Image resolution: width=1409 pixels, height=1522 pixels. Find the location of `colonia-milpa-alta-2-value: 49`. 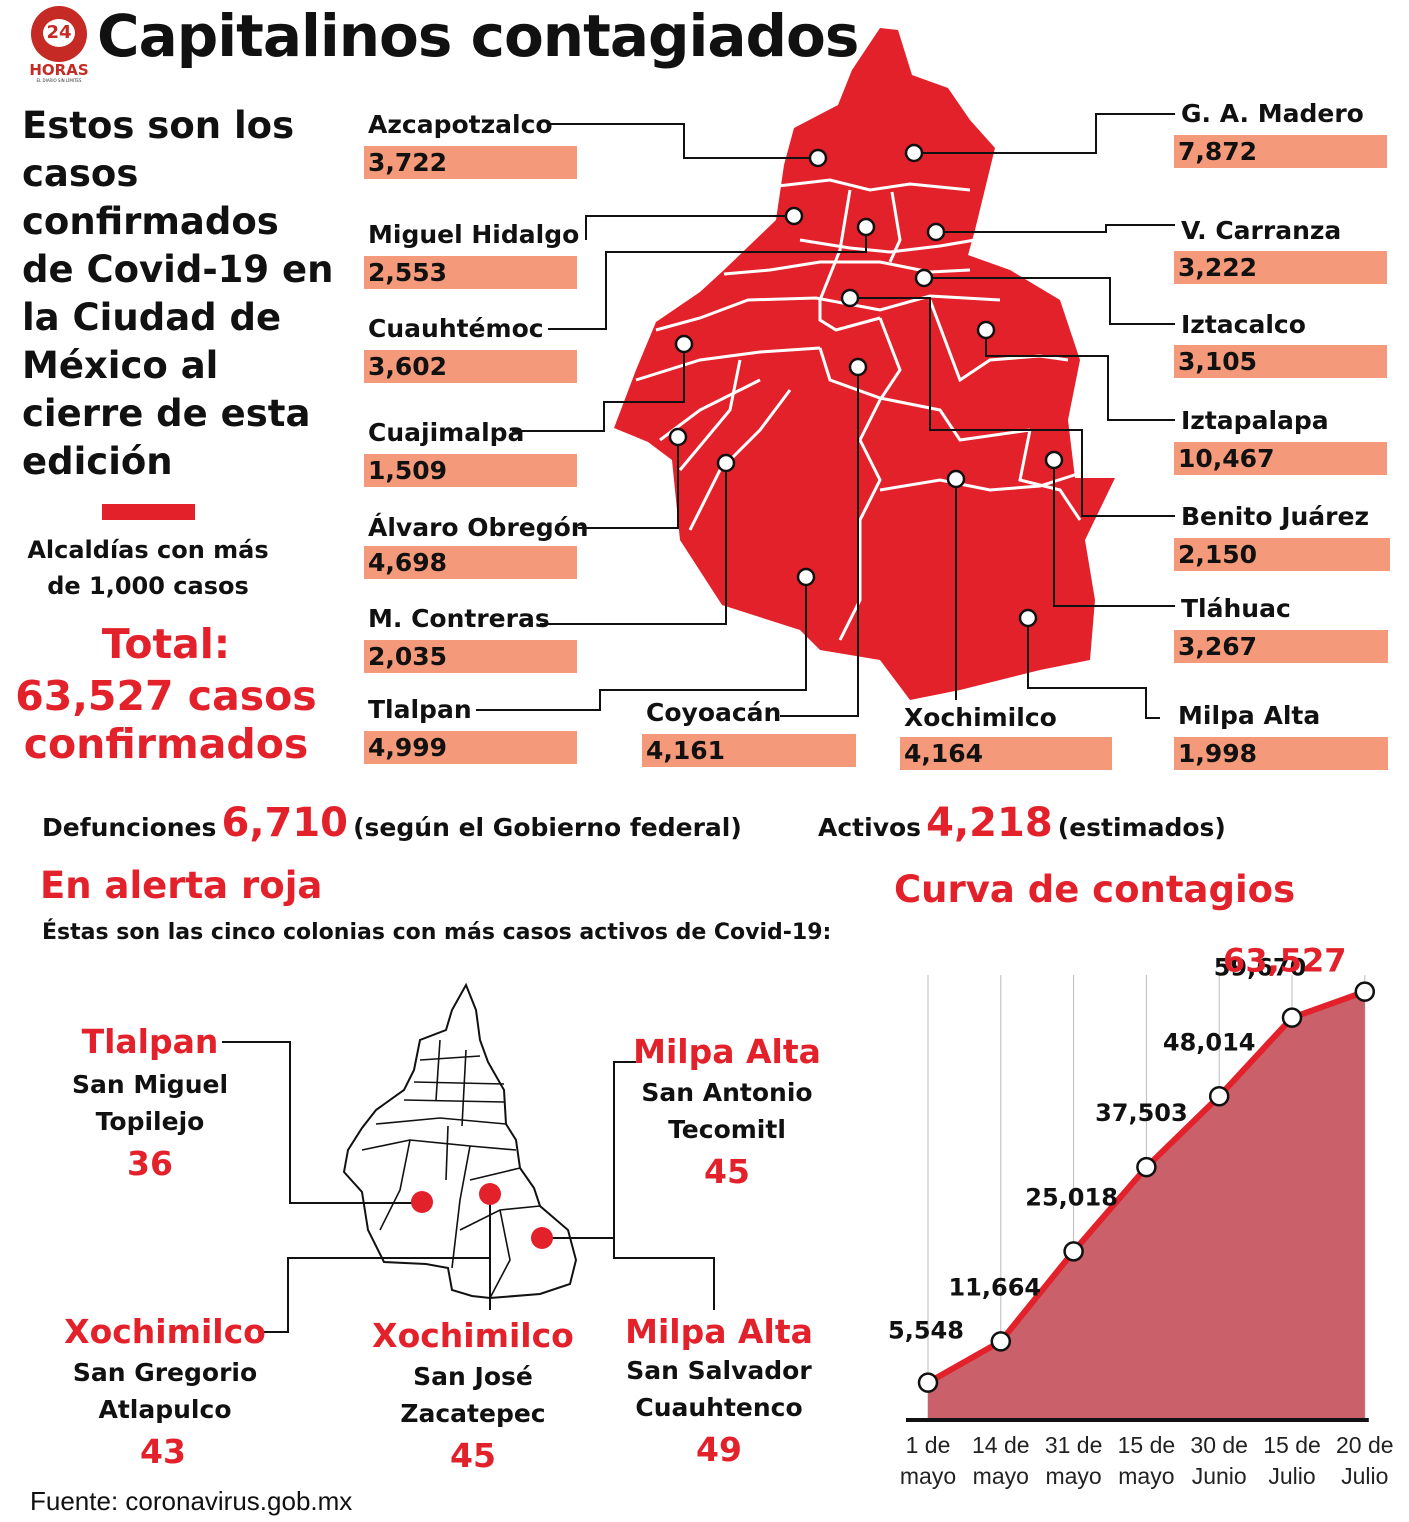

colonia-milpa-alta-2-value: 49 is located at coordinates (719, 1449).